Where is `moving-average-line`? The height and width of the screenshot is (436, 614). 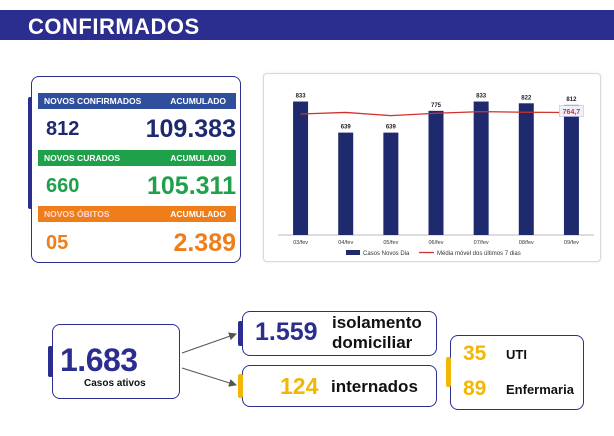 moving-average-line is located at coordinates (436, 113).